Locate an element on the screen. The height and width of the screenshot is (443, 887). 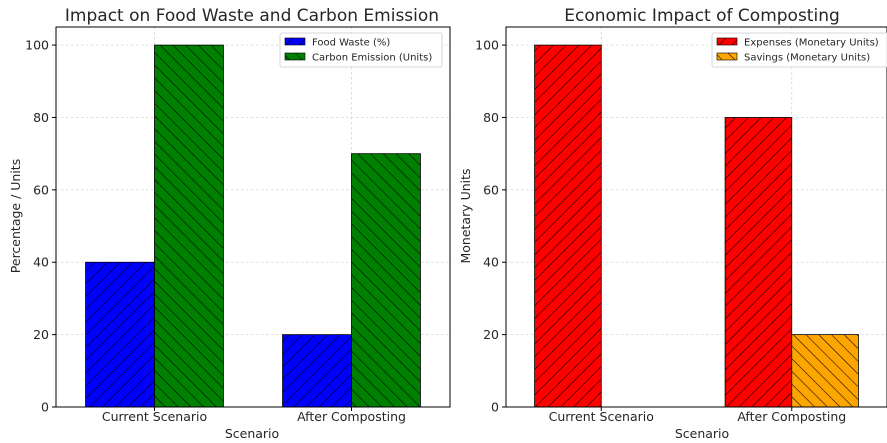
y-axis-label: Monetary Units is located at coordinates (465, 215).